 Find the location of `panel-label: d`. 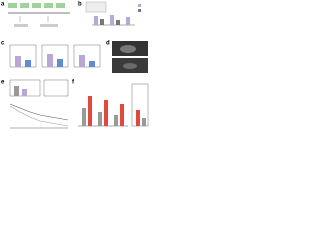

panel-label: d is located at coordinates (108, 44).